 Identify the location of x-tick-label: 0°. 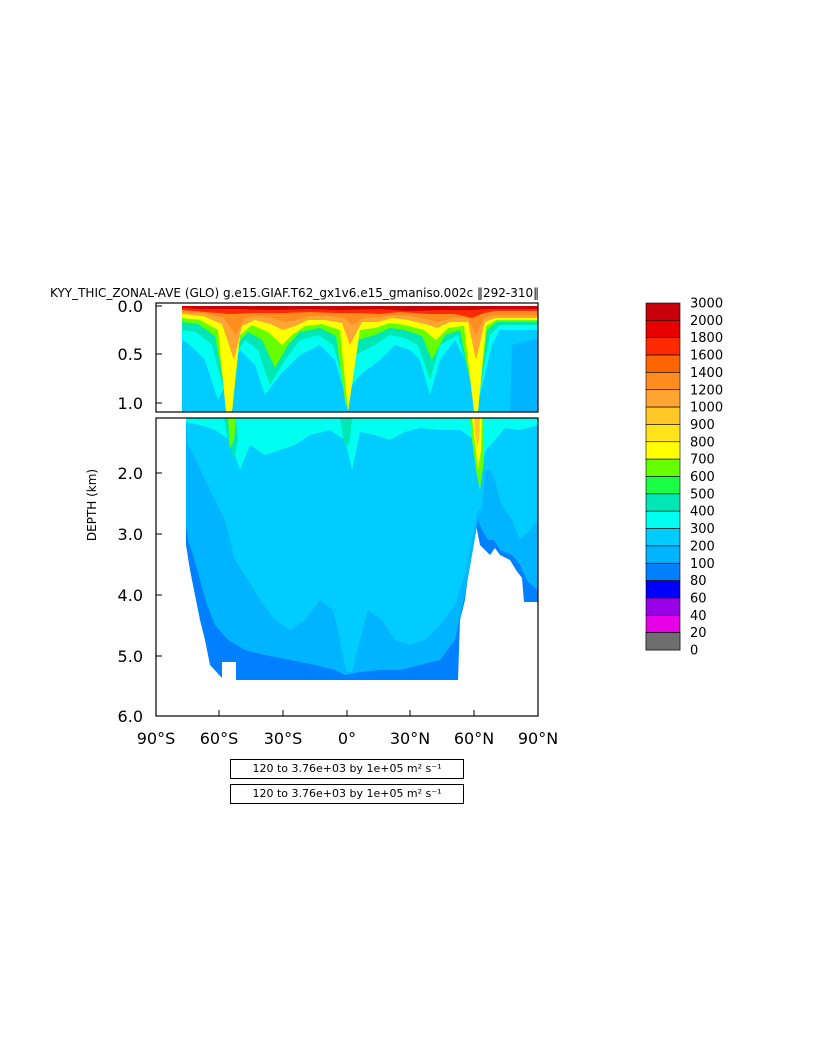
(347, 738).